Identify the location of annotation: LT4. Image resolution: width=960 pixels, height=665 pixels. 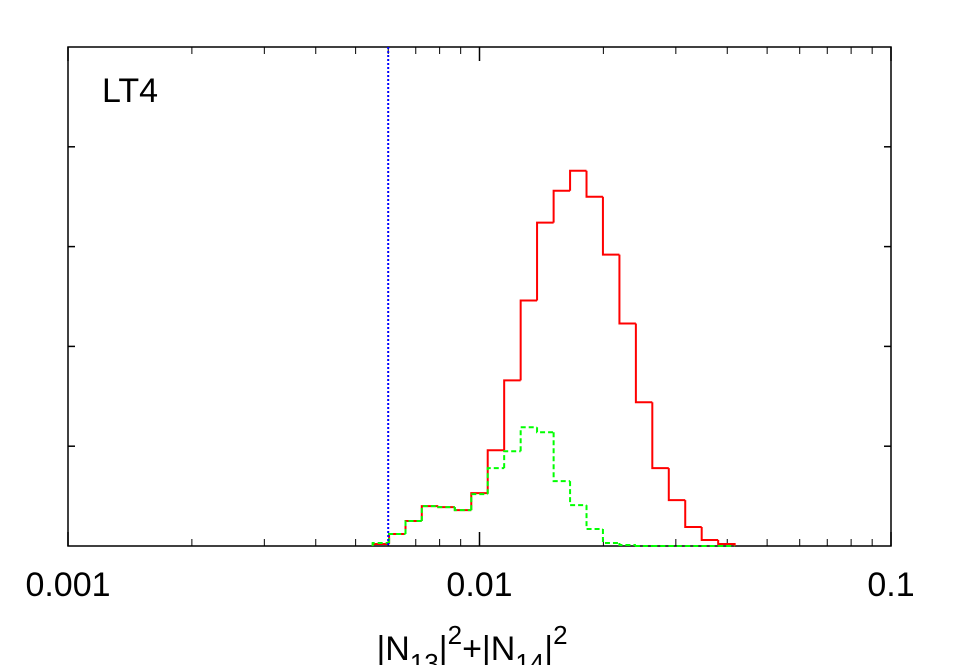
(130, 91).